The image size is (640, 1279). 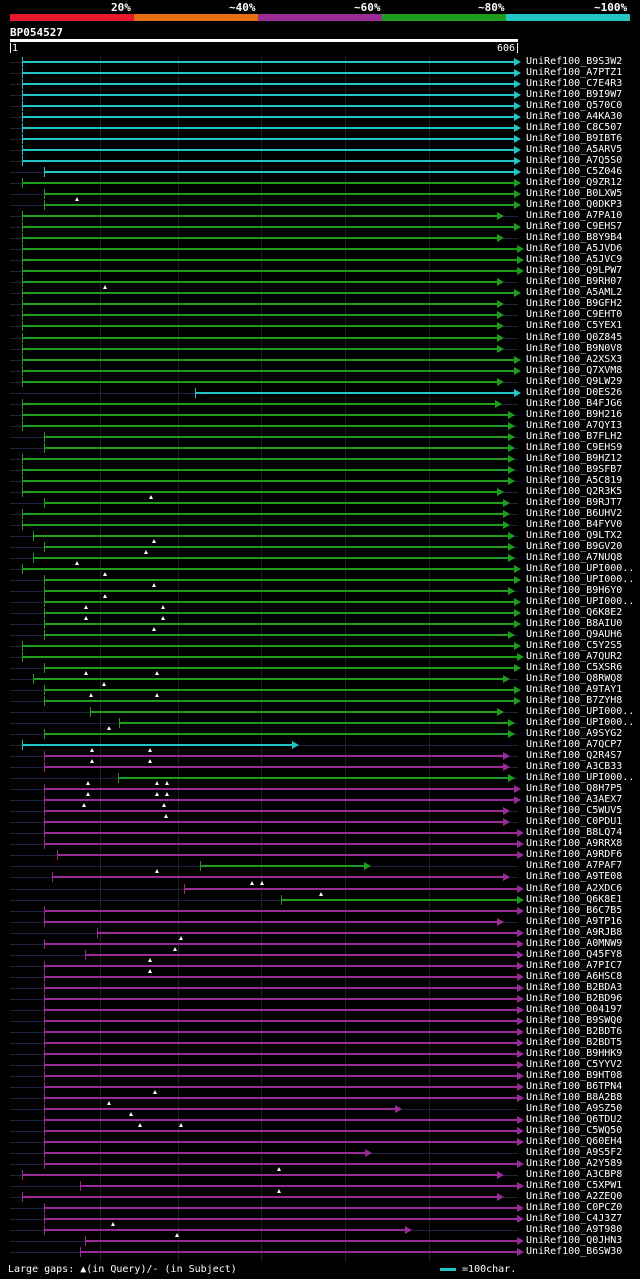 What do you see at coordinates (320, 634) in the screenshot?
I see `hit-row: UniRef100_Q9AUH6` at bounding box center [320, 634].